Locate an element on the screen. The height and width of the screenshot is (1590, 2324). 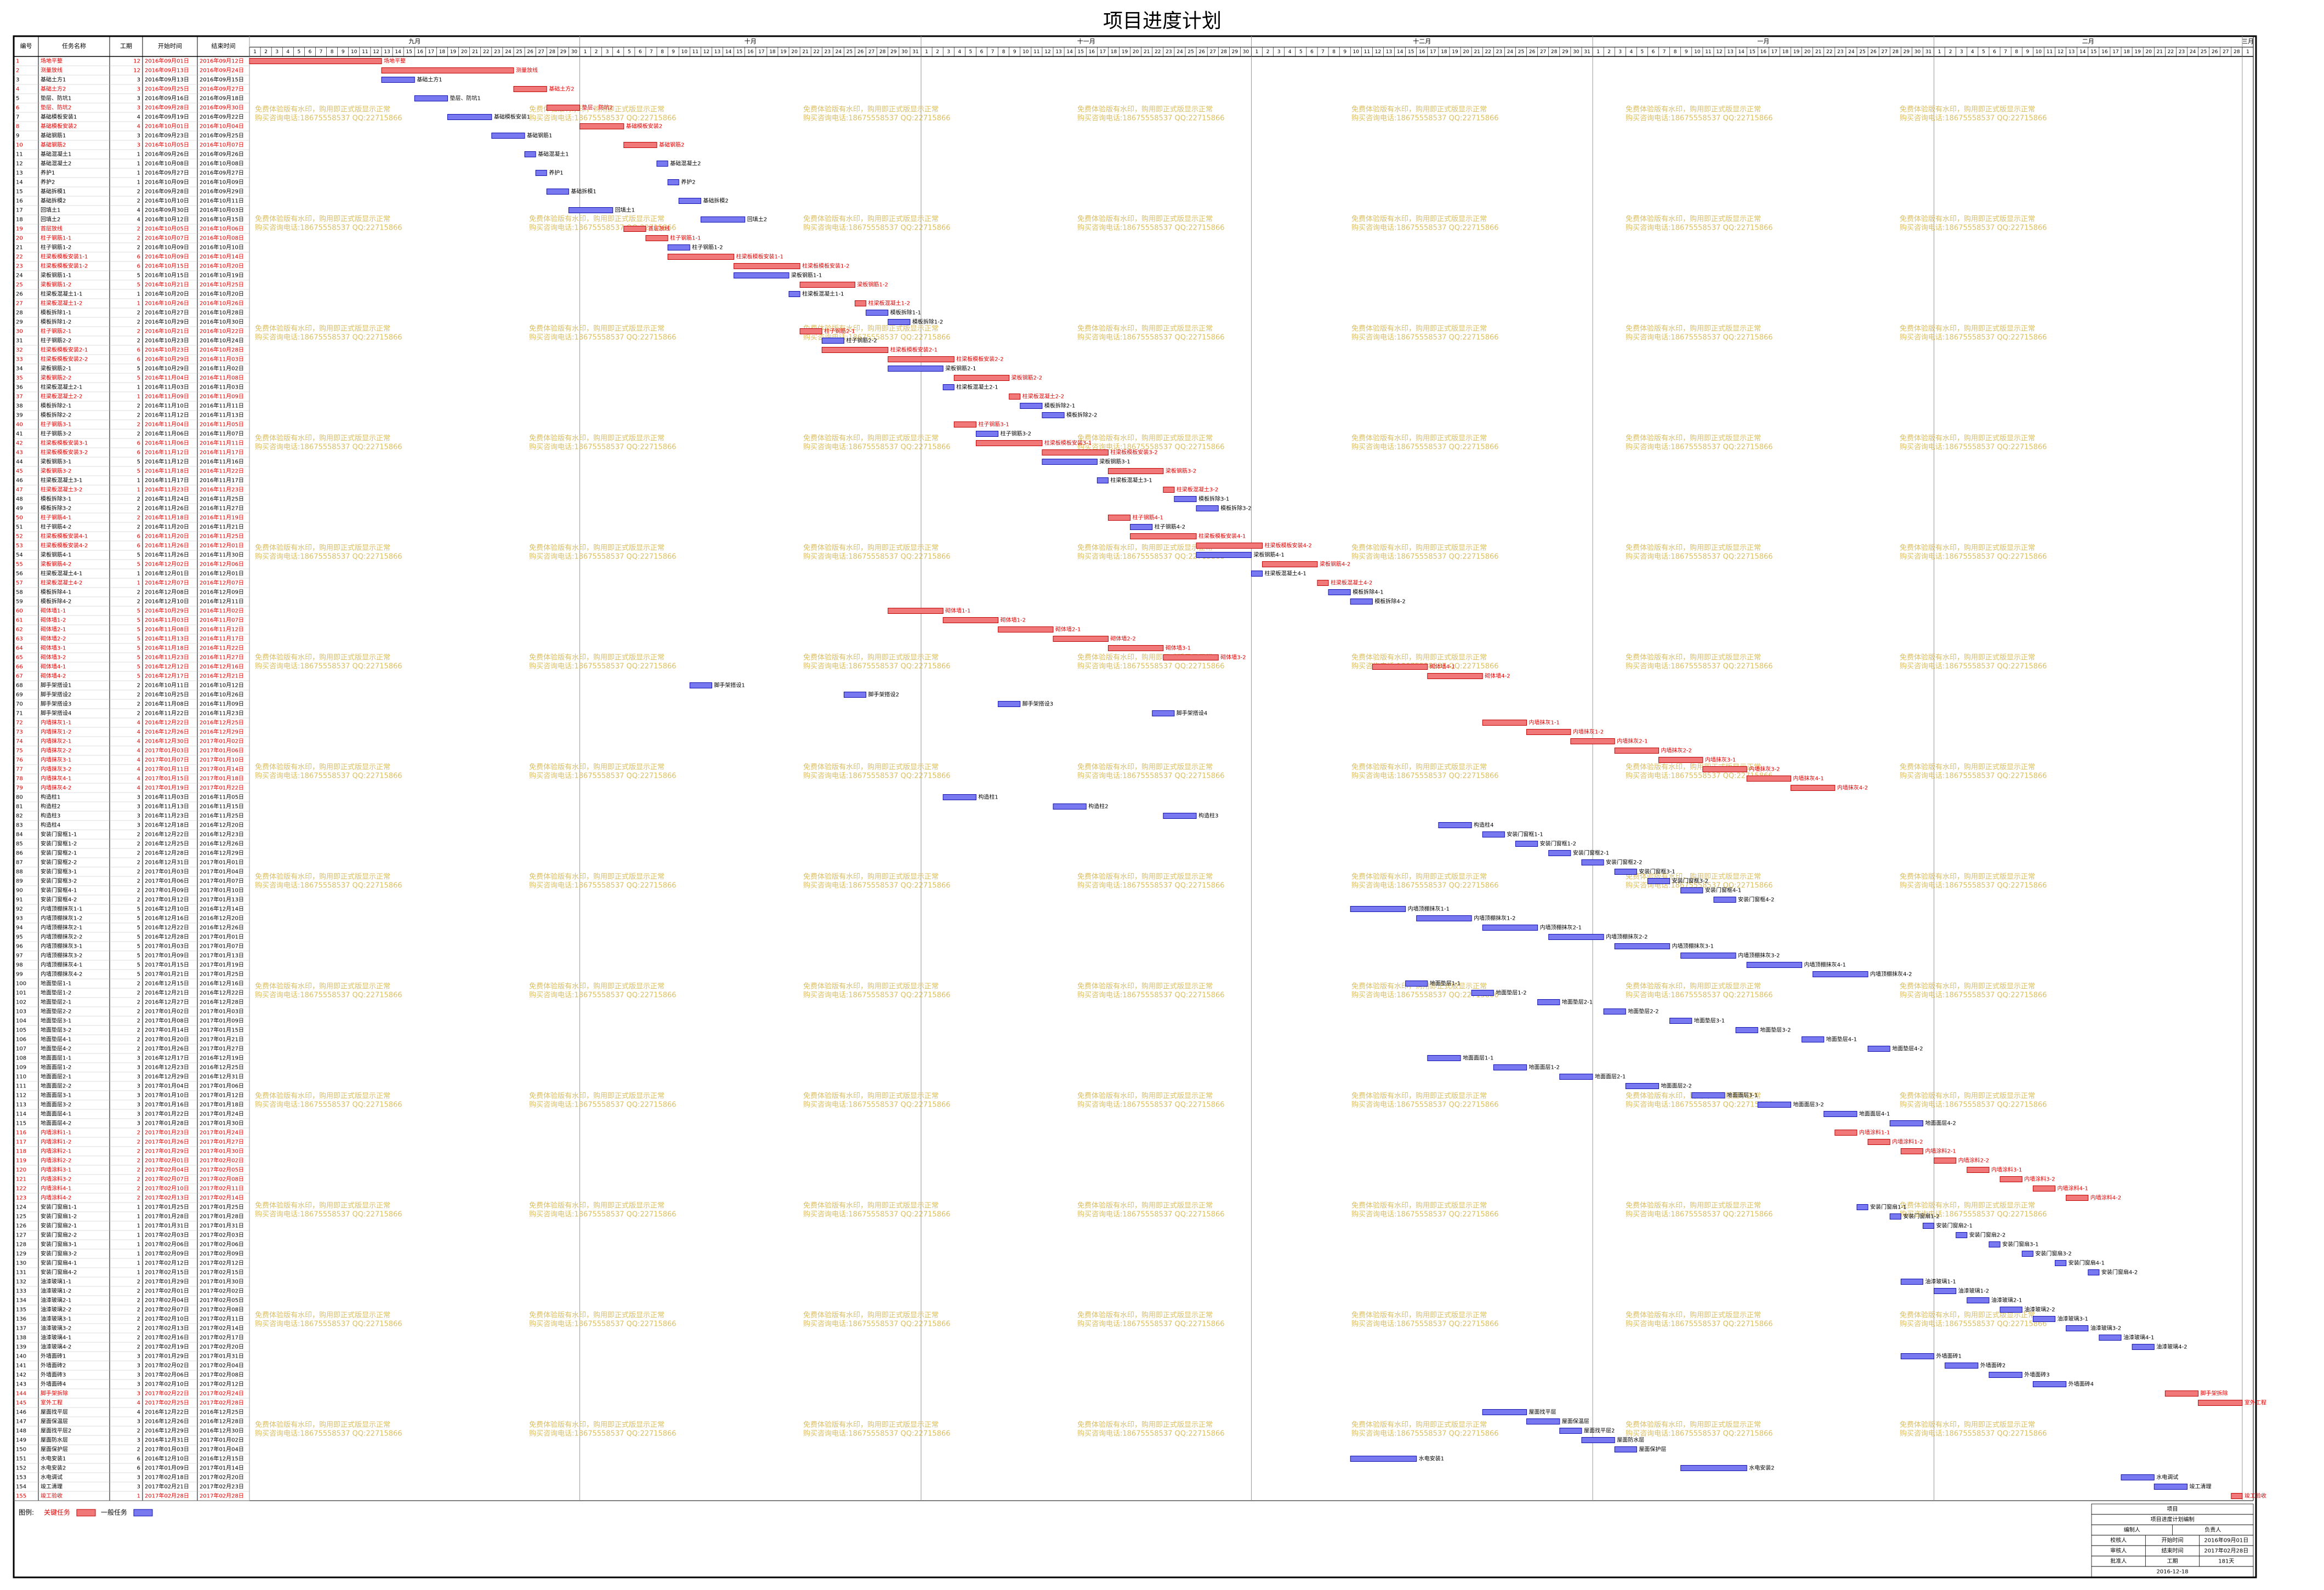
month-label: 十二月 is located at coordinates (1422, 41).